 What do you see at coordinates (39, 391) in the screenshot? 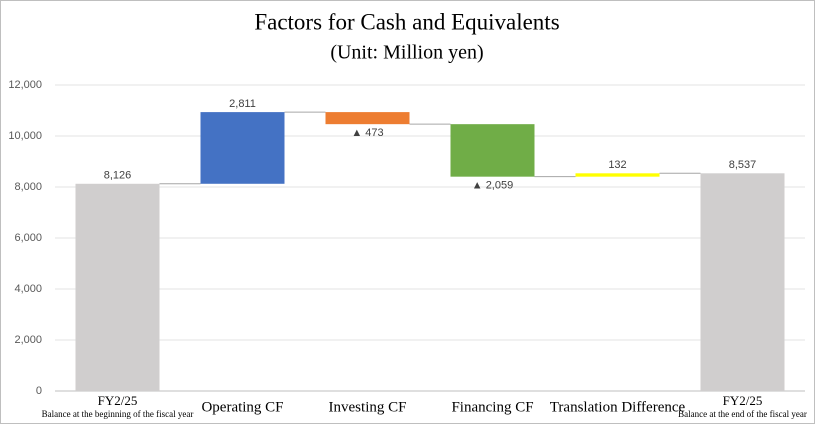
I see `y-tick-label: 0` at bounding box center [39, 391].